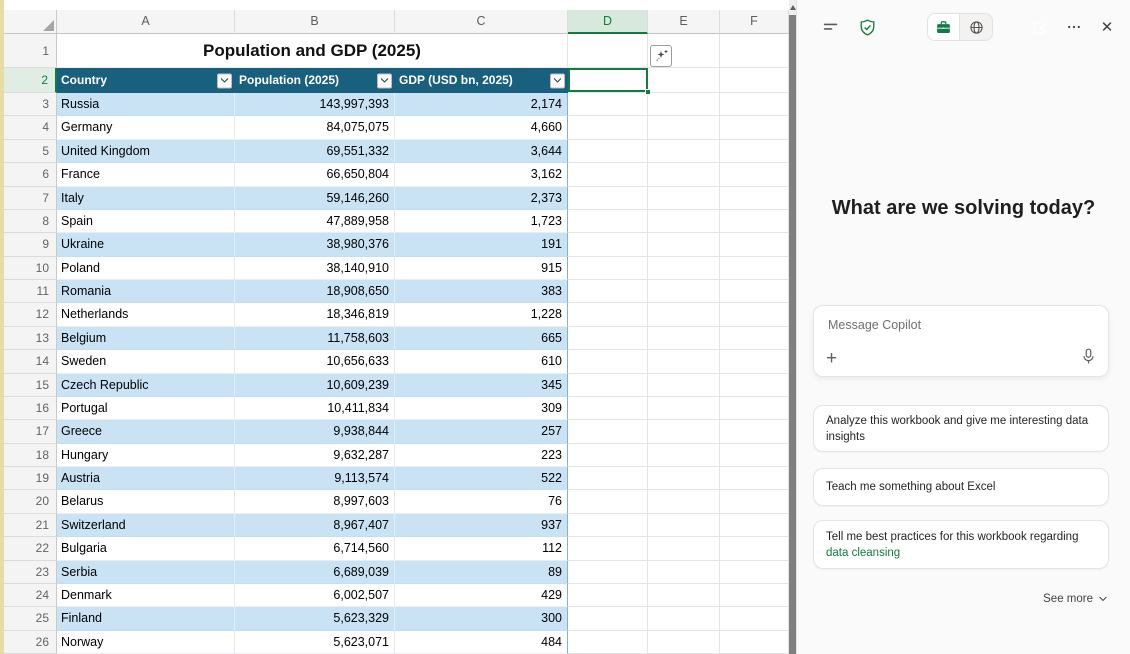 Image resolution: width=1130 pixels, height=654 pixels. What do you see at coordinates (481, 525) in the screenshot?
I see `gdp-cell: 937` at bounding box center [481, 525].